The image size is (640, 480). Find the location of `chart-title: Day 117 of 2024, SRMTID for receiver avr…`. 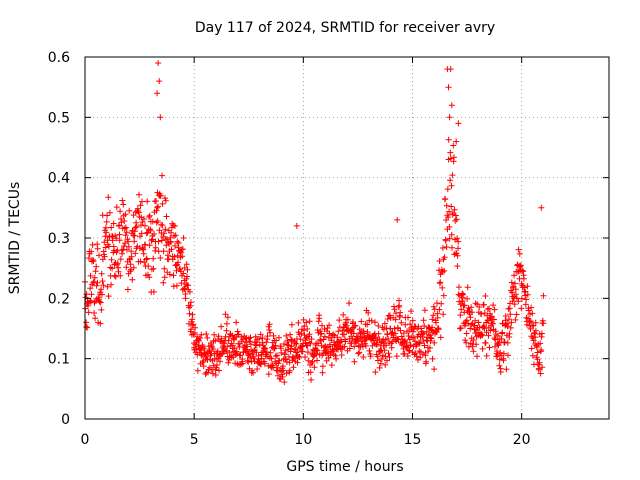

chart-title: Day 117 of 2024, SRMTID for receiver avr… is located at coordinates (345, 28).